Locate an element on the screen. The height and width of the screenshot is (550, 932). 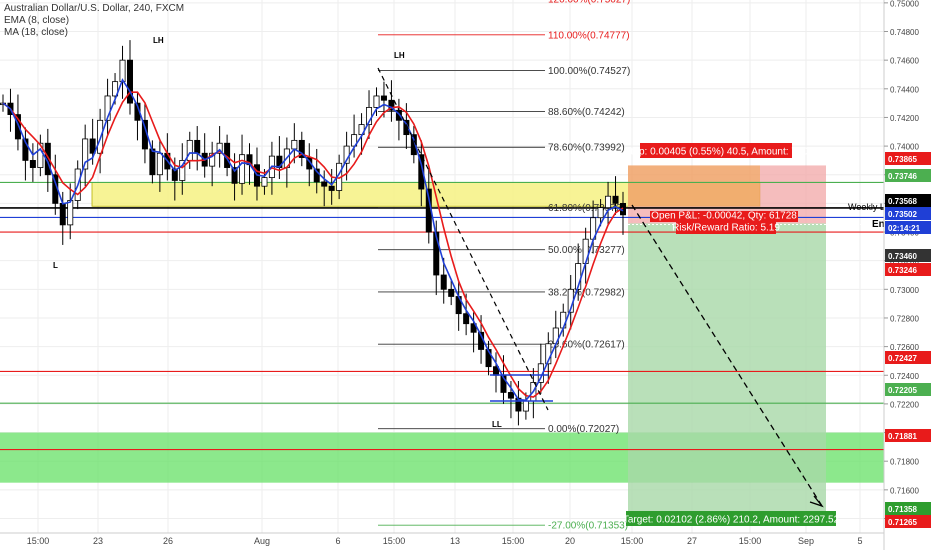
x-tick-label: 13 is located at coordinates (455, 541).